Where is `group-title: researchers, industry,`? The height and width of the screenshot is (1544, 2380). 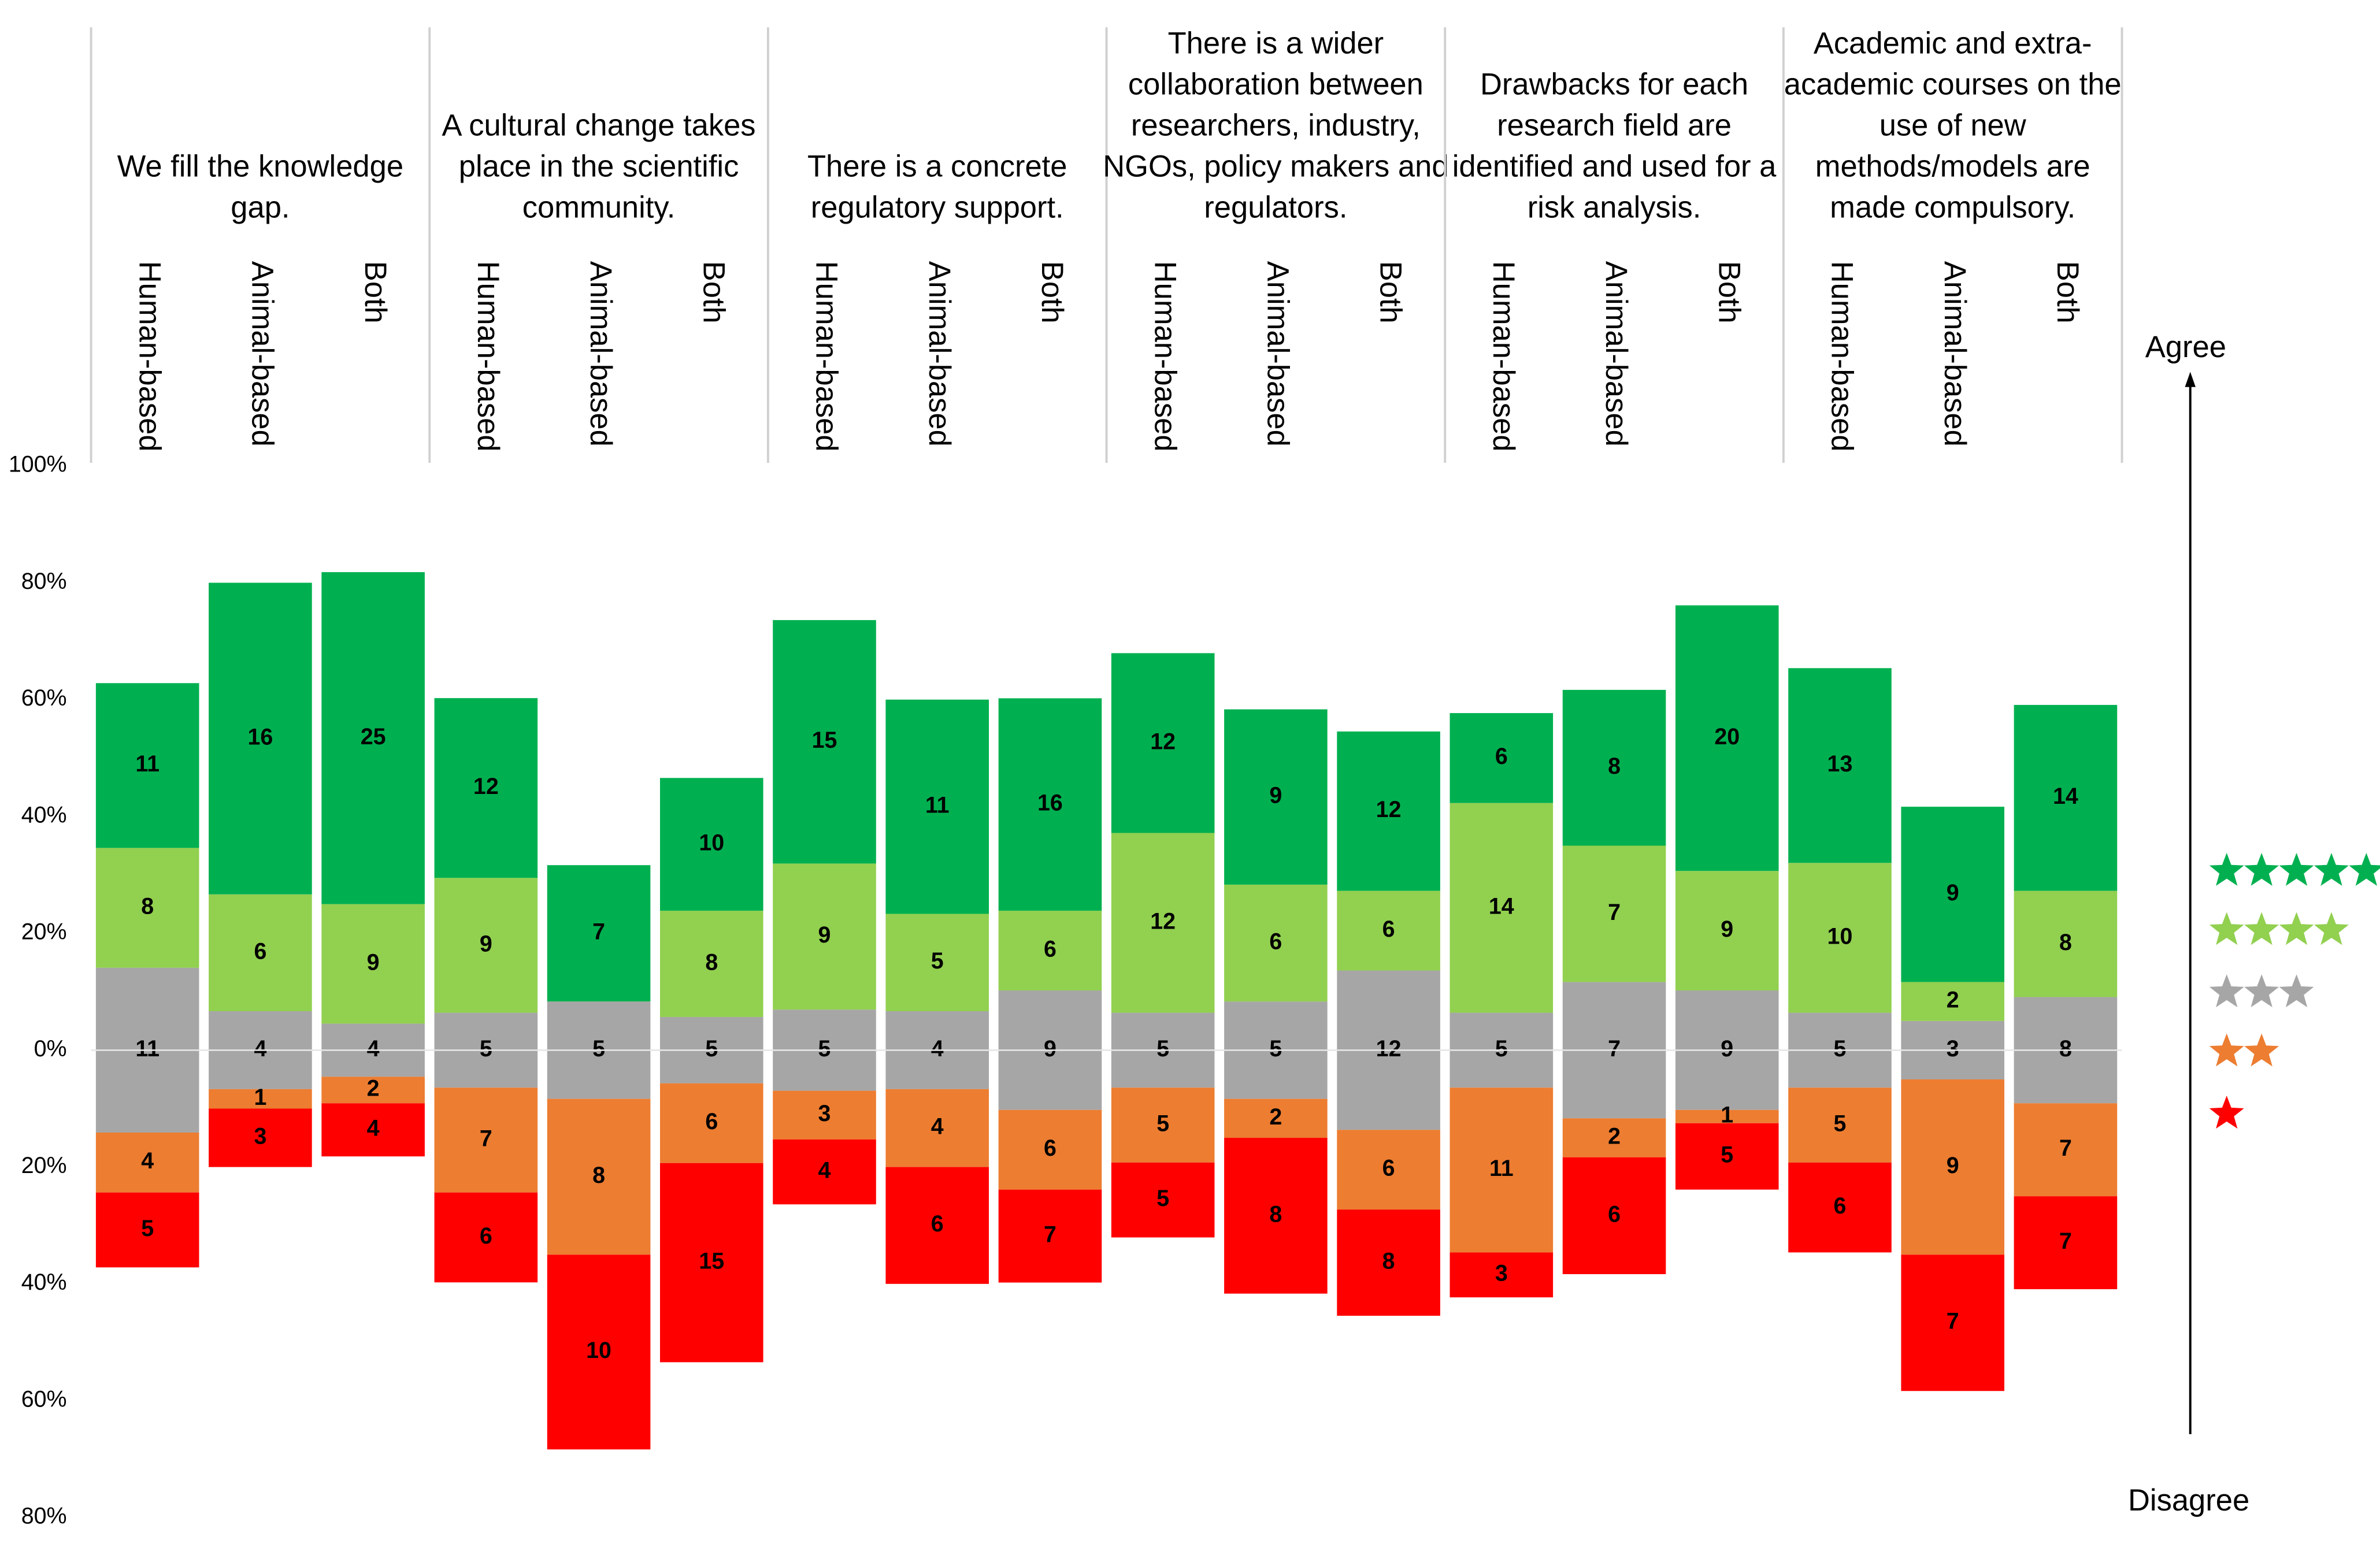
group-title: researchers, industry, is located at coordinates (1276, 125).